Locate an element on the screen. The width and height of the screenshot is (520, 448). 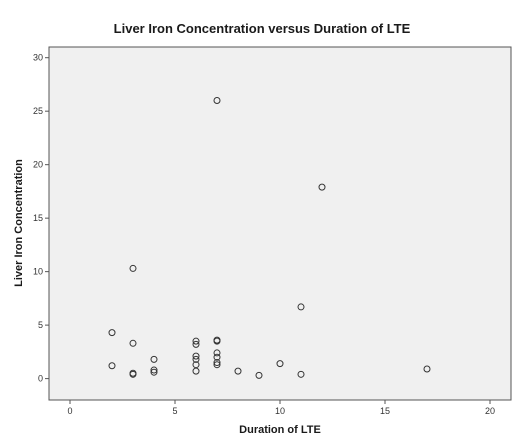
y-tick-label: 30 is located at coordinates (38, 58).